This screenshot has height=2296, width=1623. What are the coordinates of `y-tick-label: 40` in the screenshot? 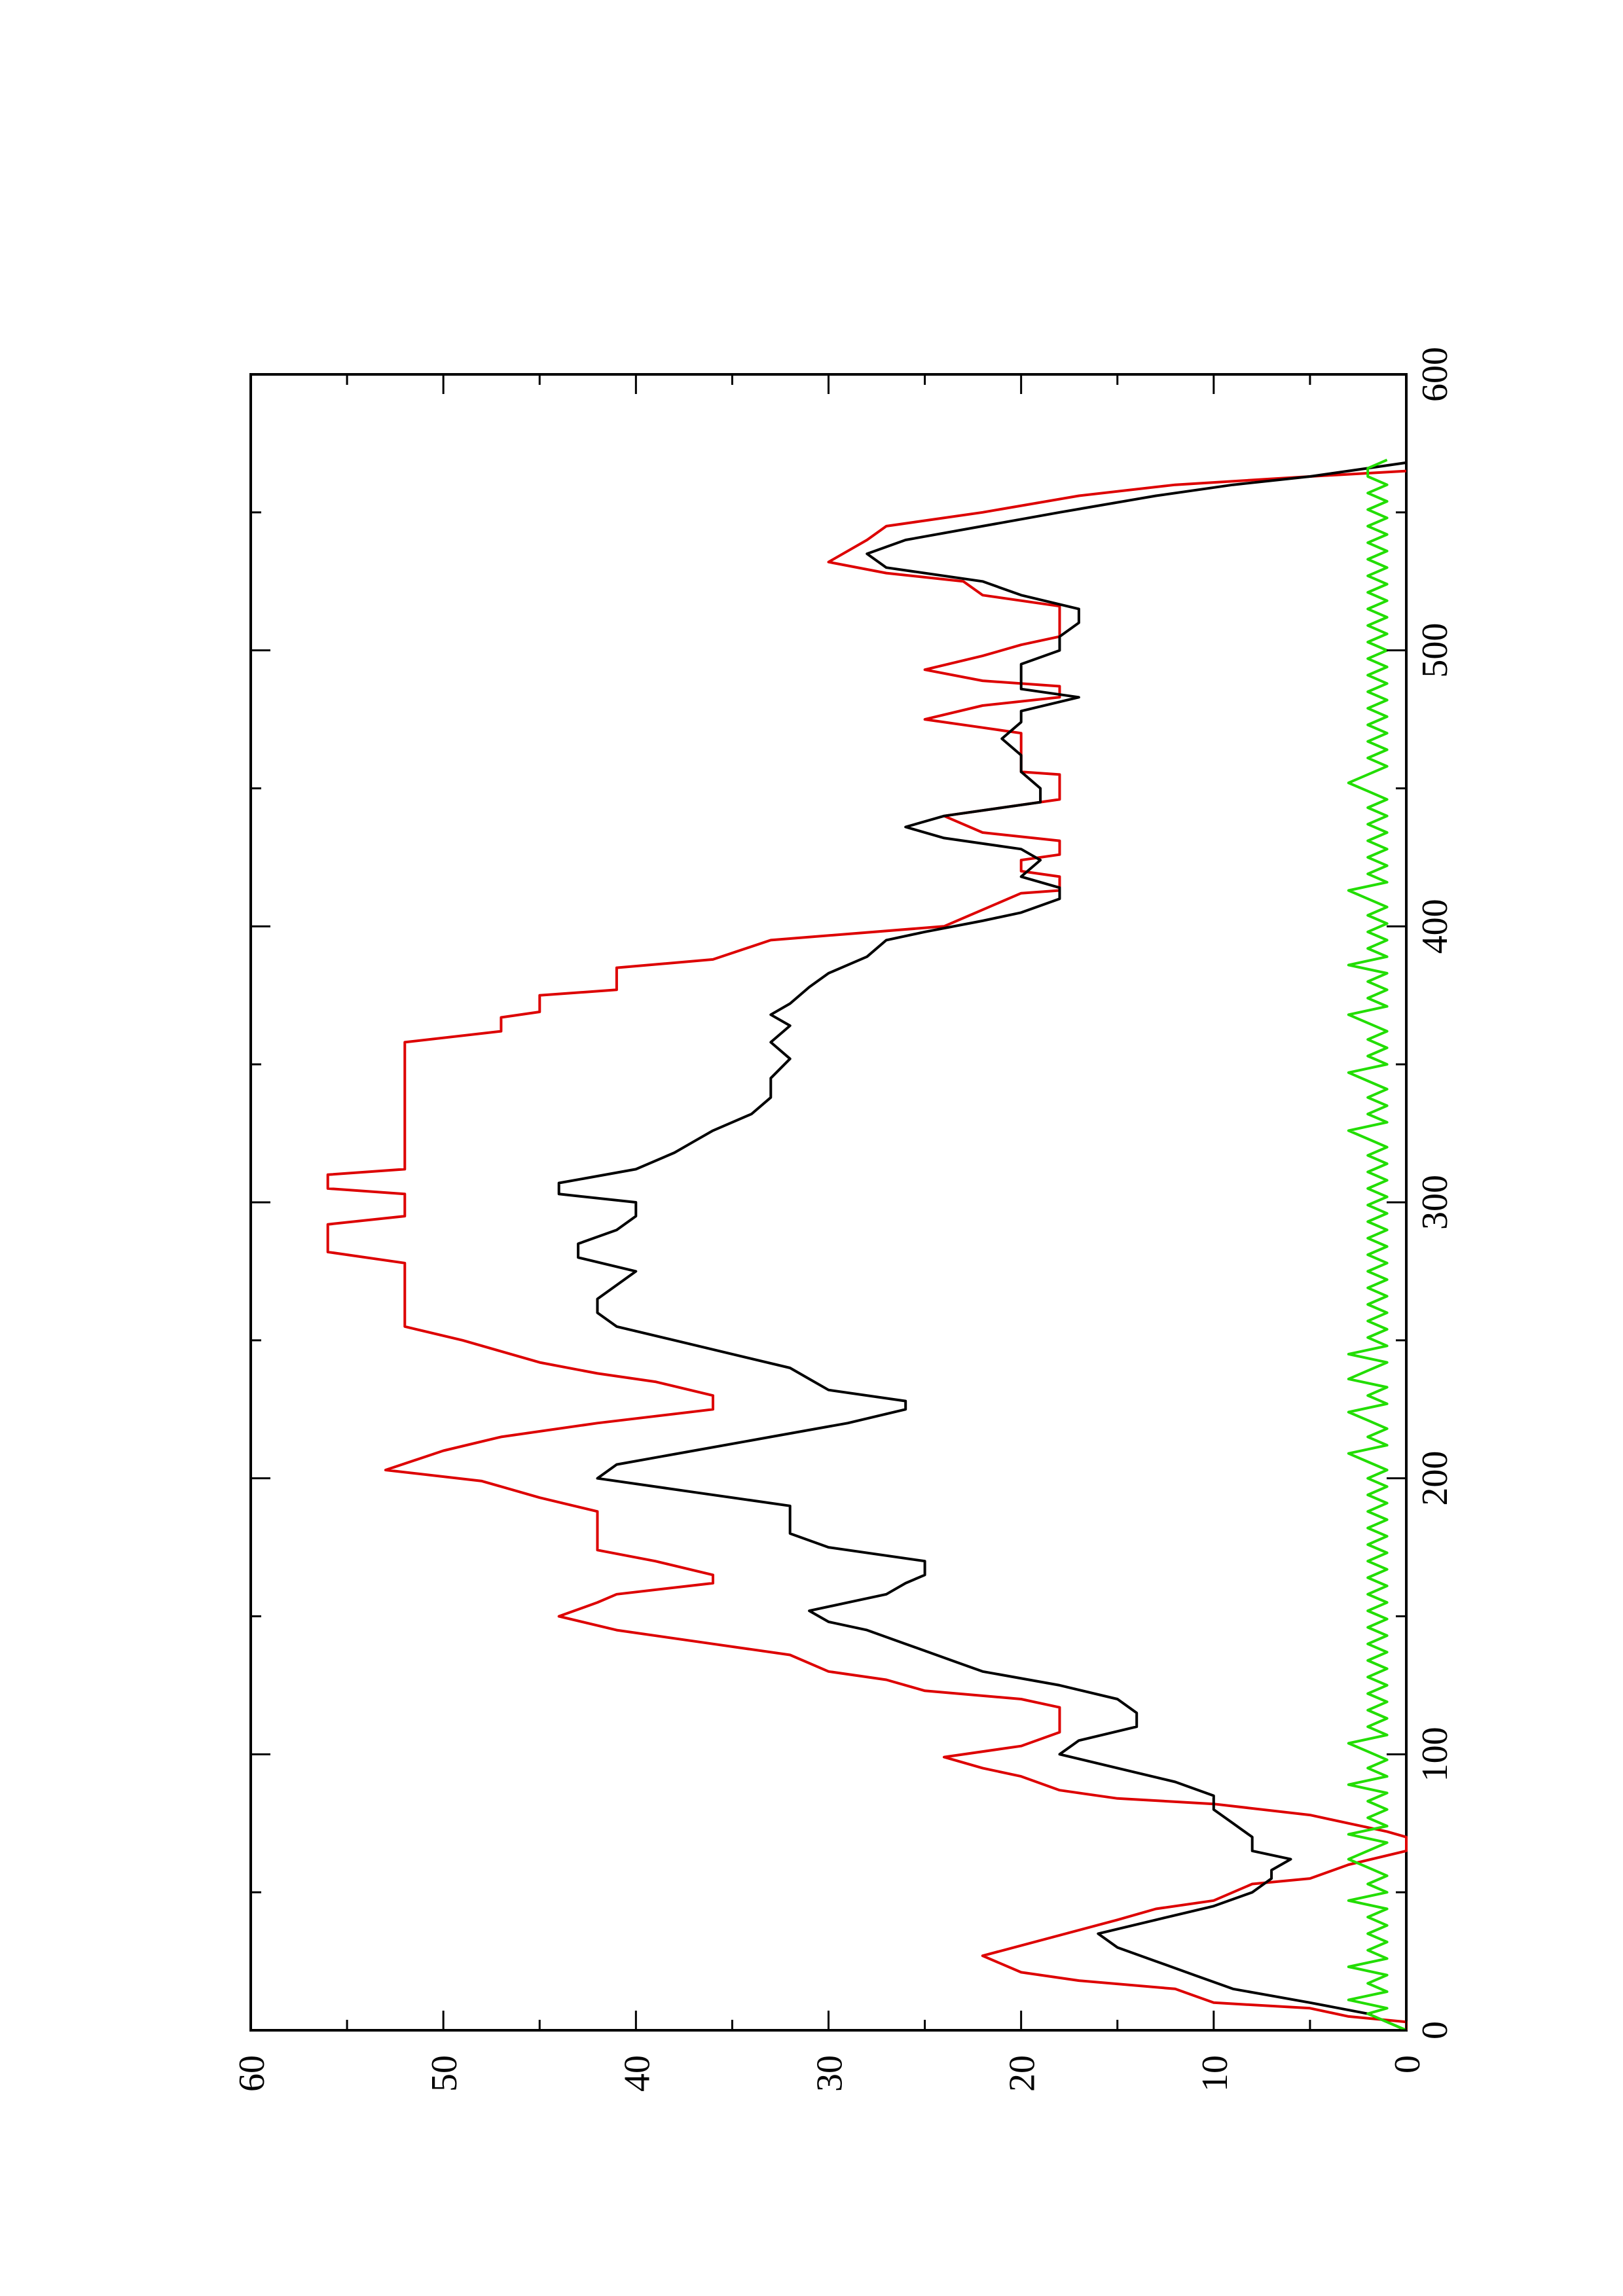 It's located at (637, 2073).